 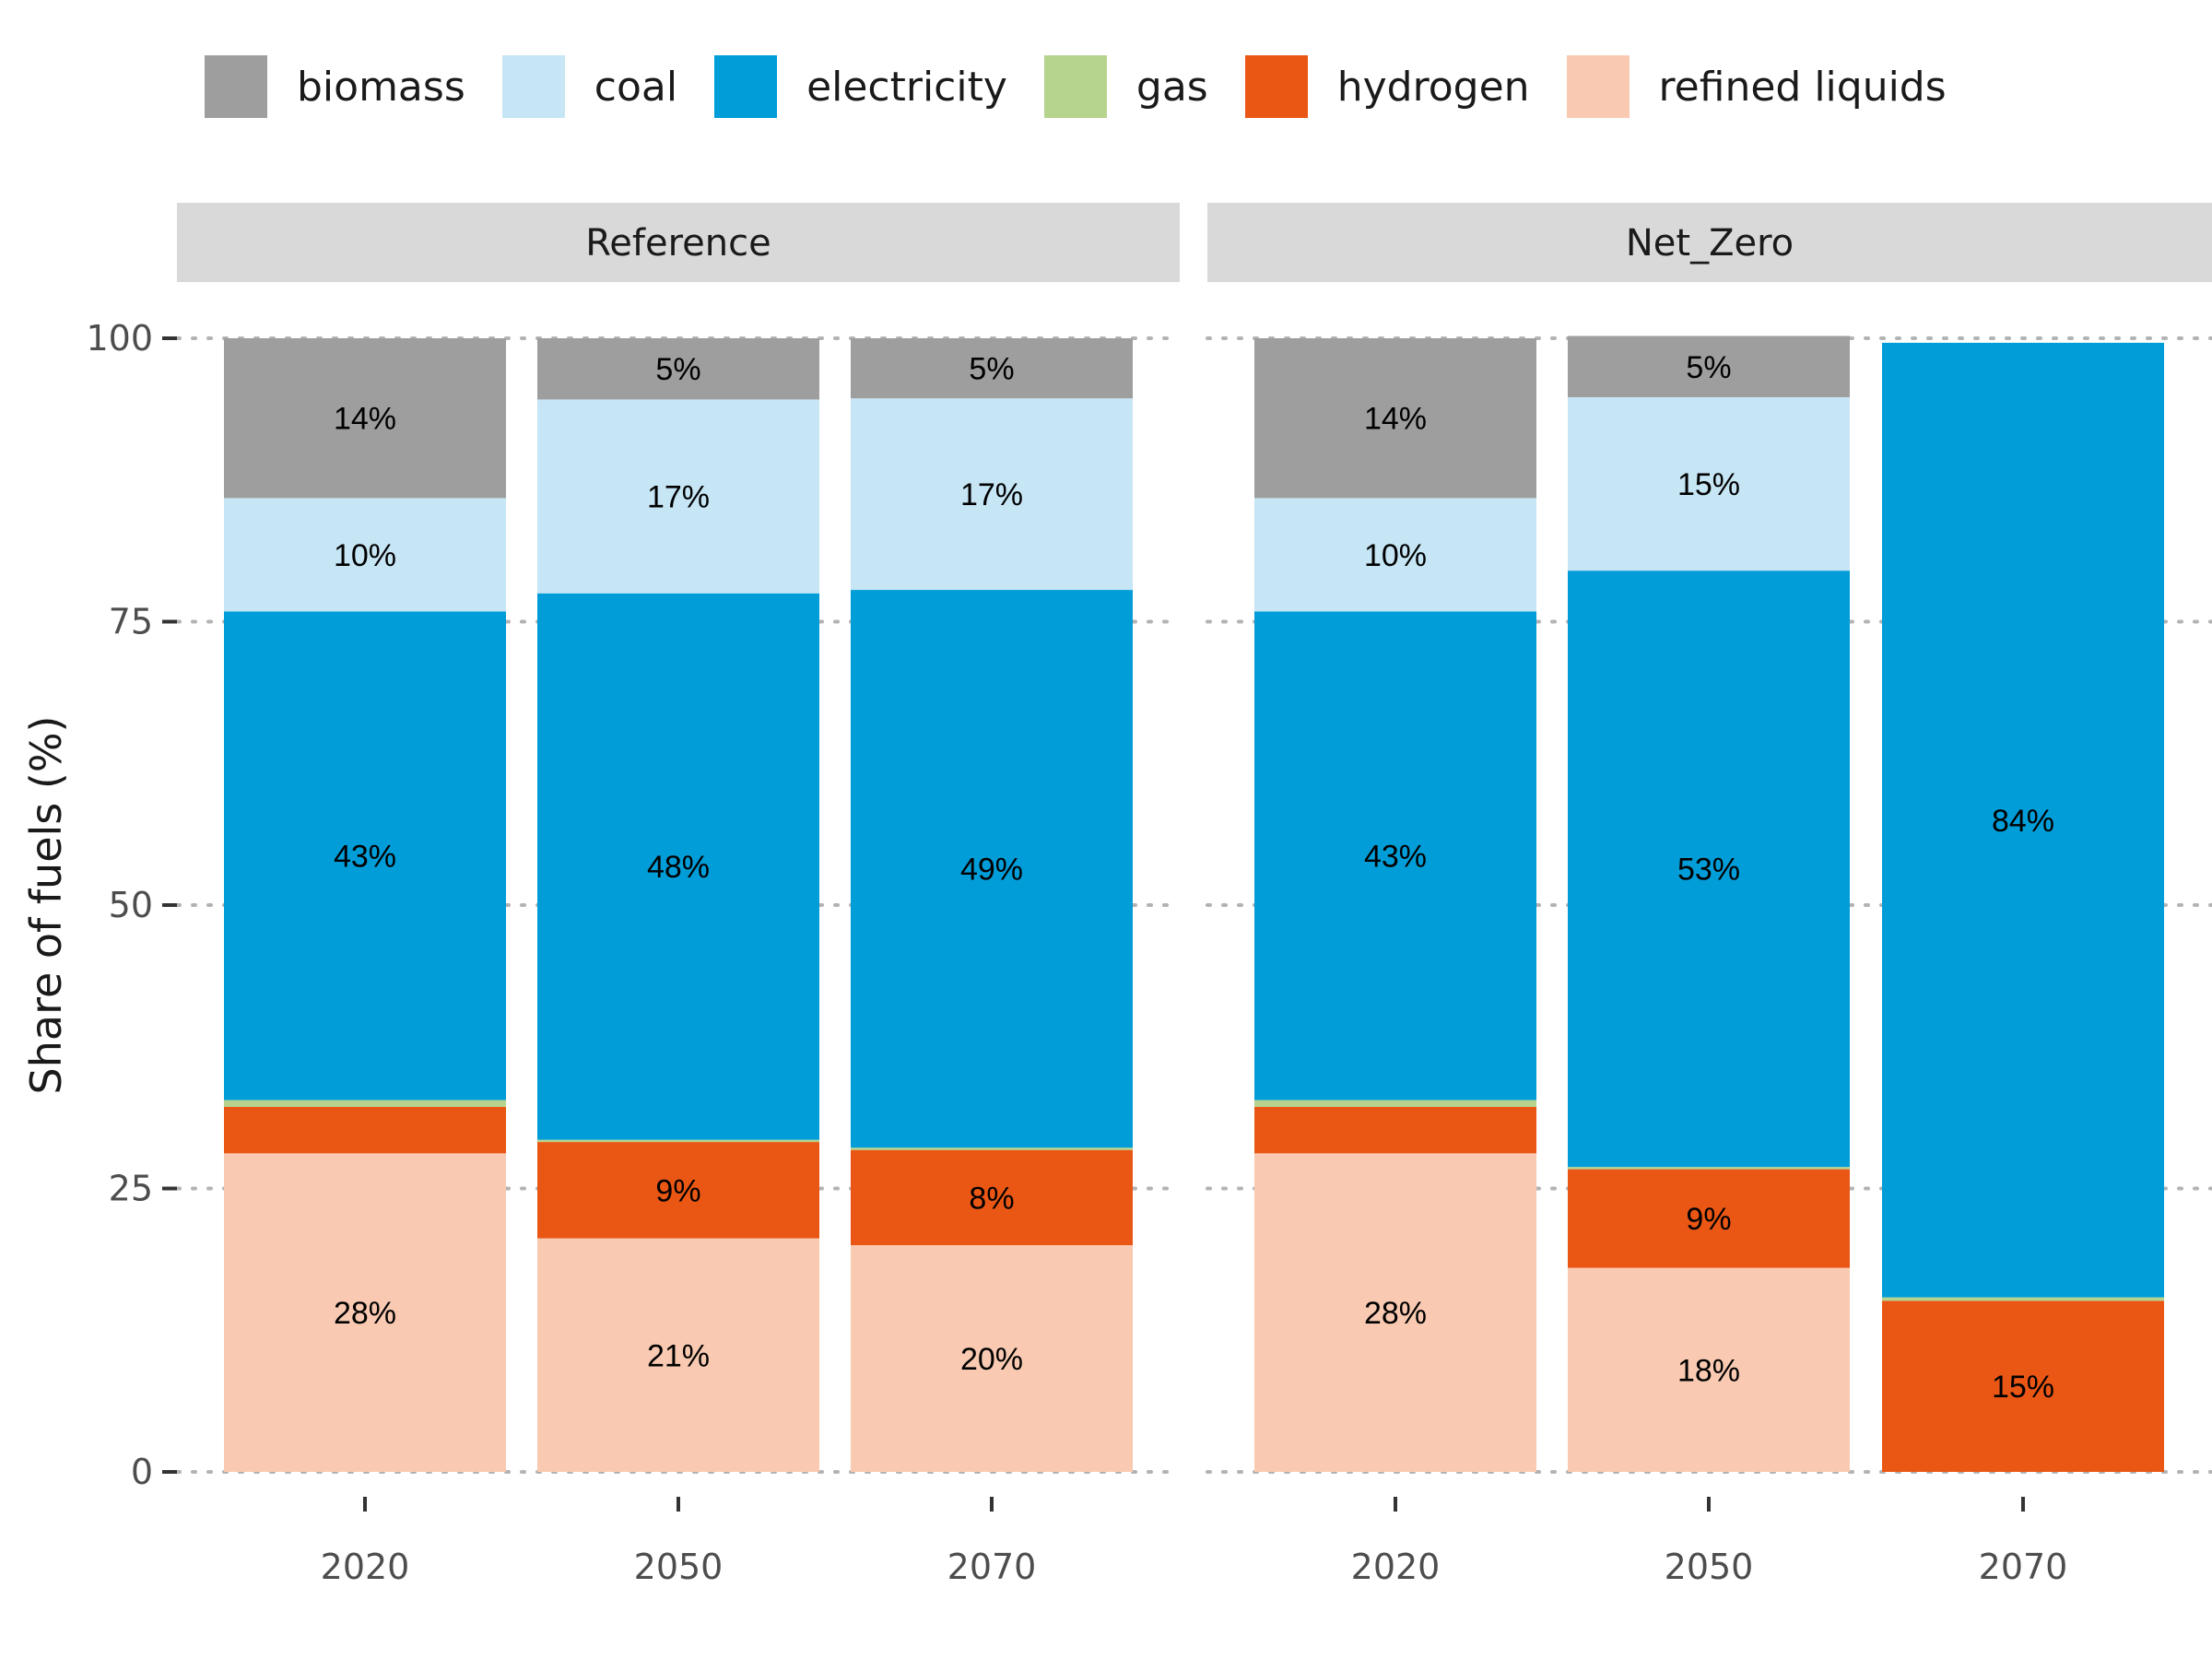 What do you see at coordinates (119, 338) in the screenshot?
I see `y-tick-label-100: 100` at bounding box center [119, 338].